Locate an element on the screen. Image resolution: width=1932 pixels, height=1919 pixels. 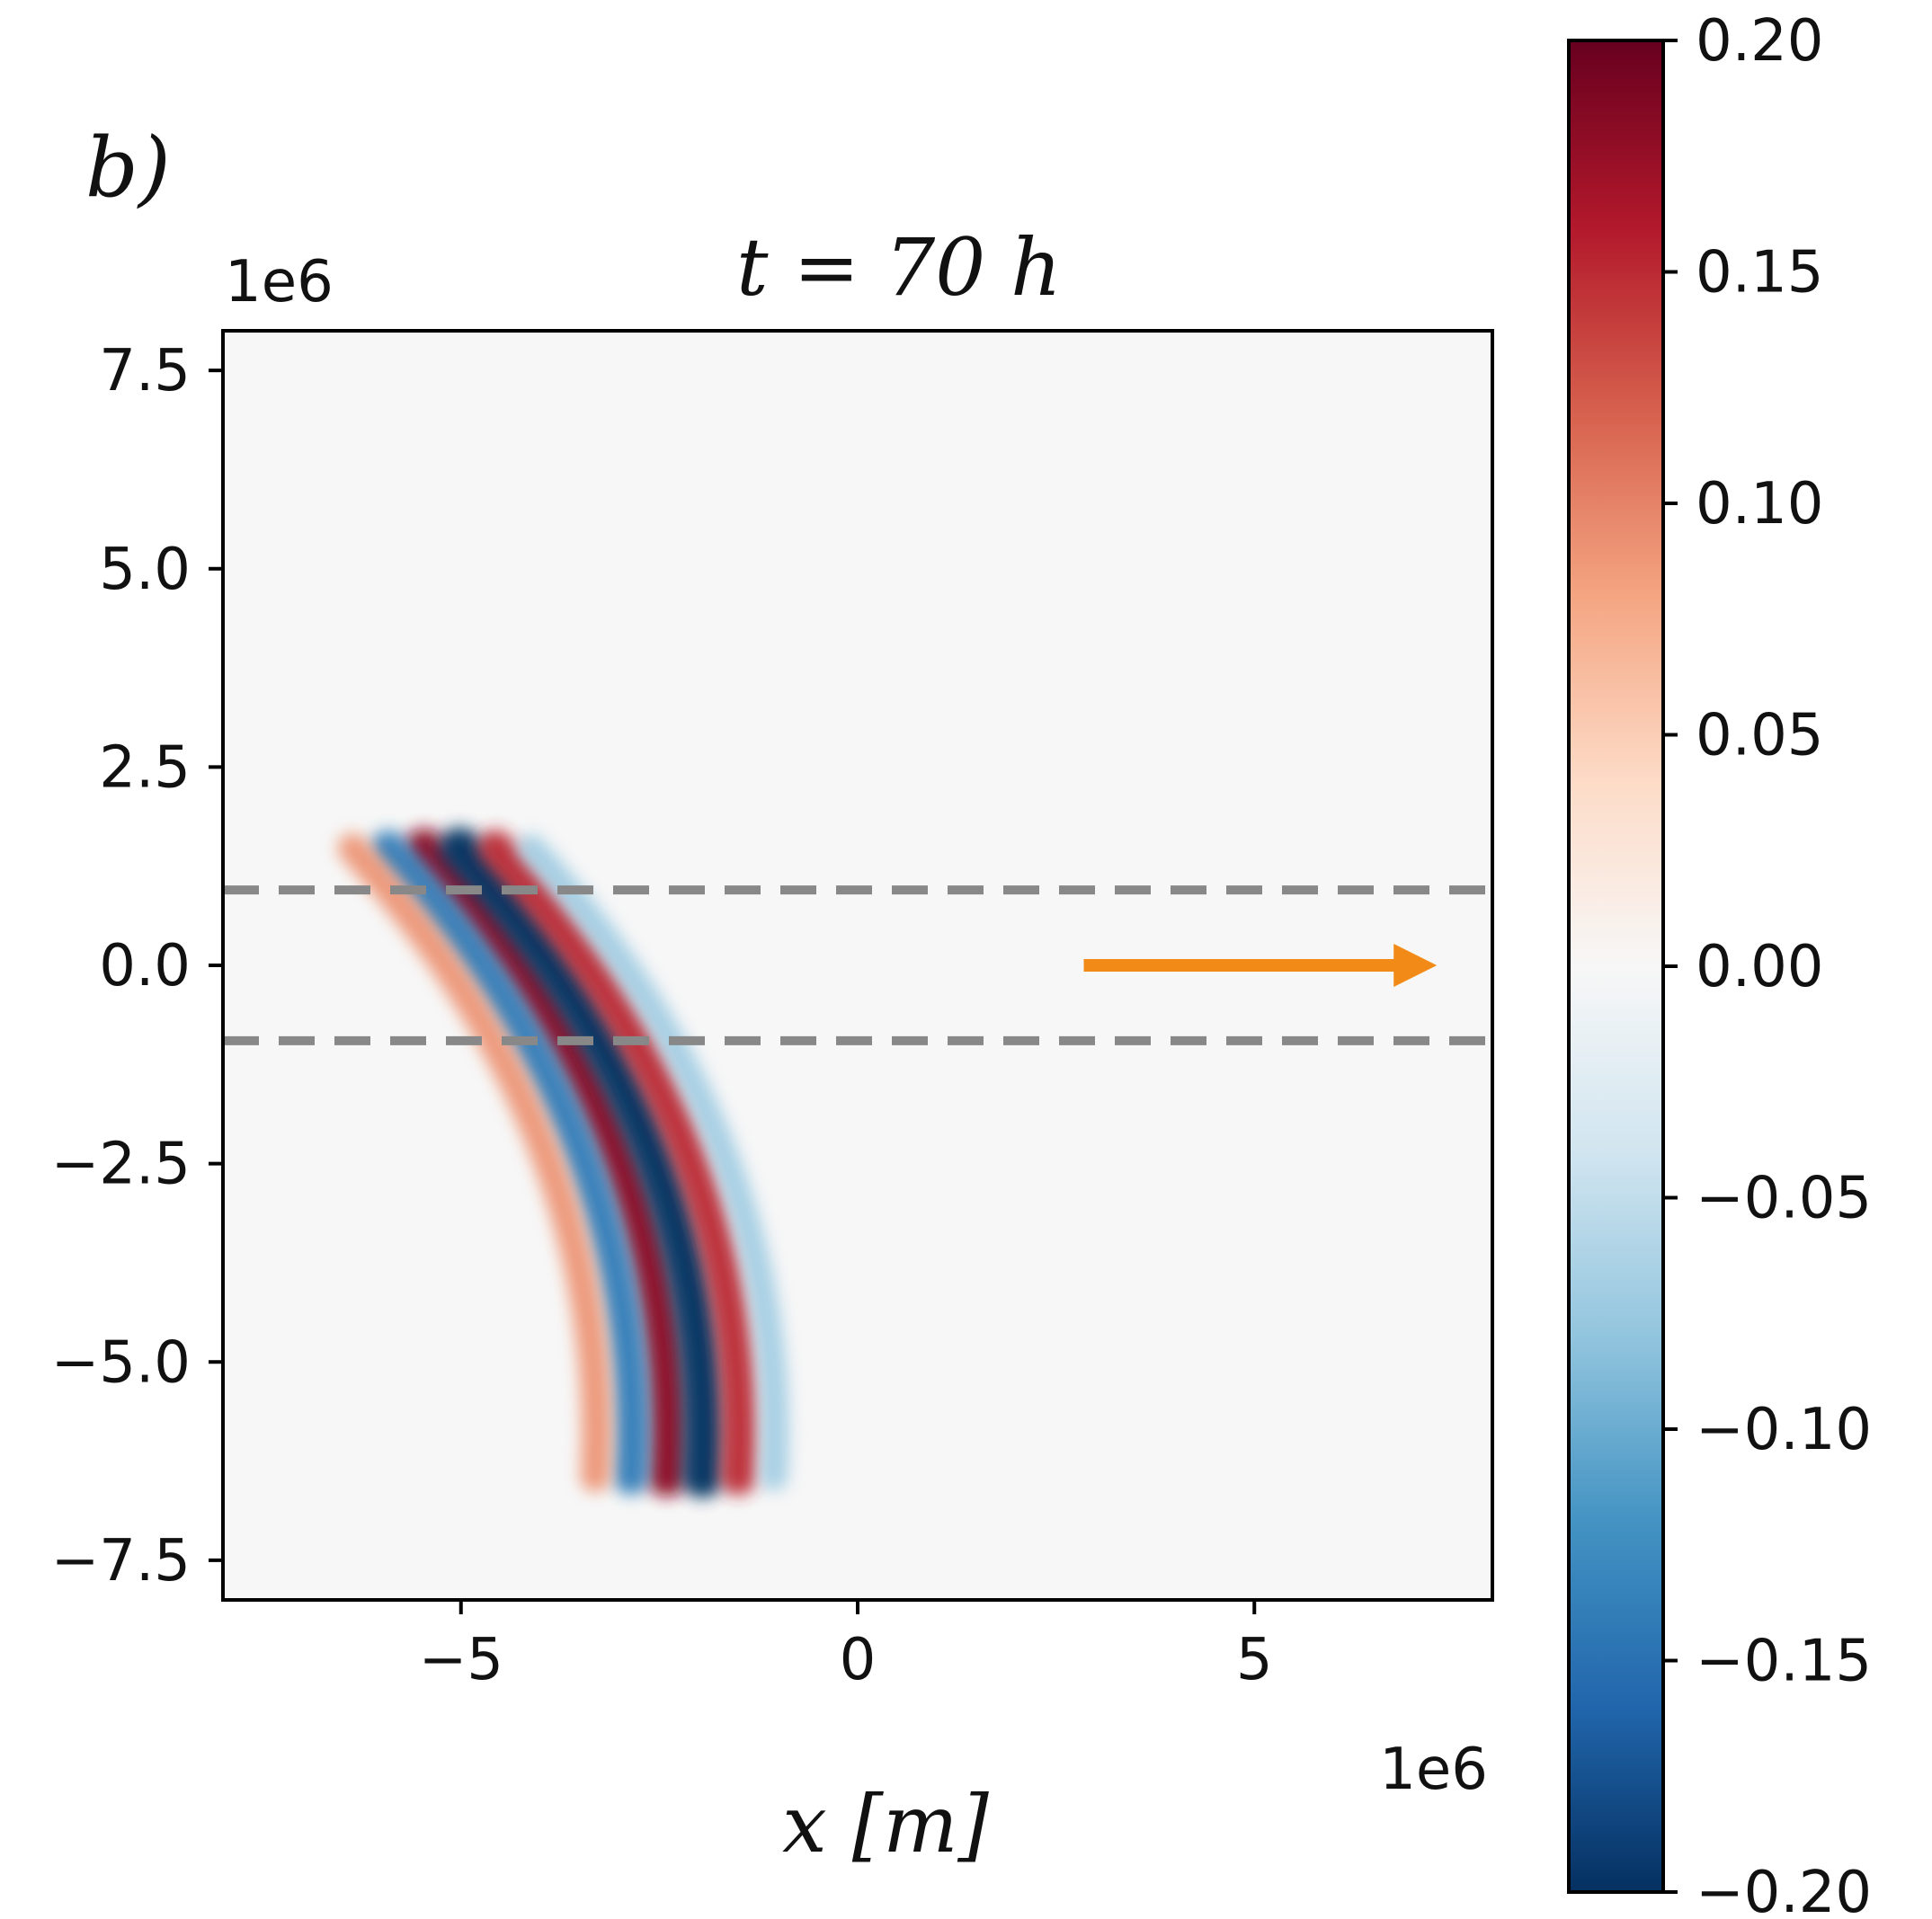
colorbar-tick-label: 0.20 is located at coordinates (1760, 41).